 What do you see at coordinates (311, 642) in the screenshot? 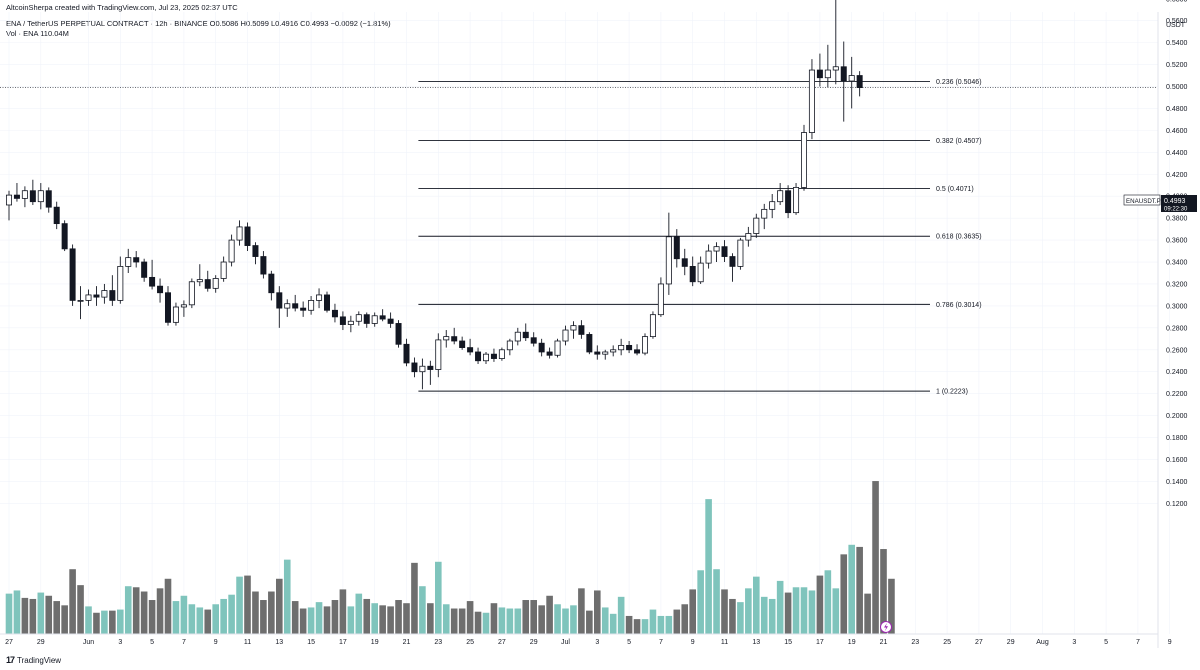
I see `x-tick-label: 15` at bounding box center [311, 642].